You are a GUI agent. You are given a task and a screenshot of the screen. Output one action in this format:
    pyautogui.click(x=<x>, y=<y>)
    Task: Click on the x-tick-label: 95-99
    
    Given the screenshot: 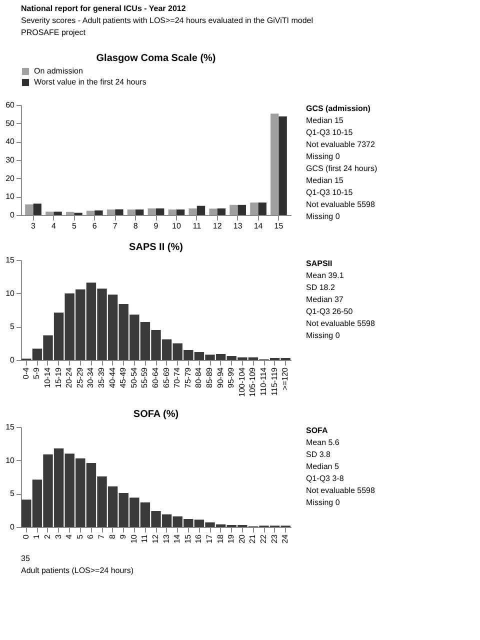 What is the action you would take?
    pyautogui.click(x=231, y=377)
    